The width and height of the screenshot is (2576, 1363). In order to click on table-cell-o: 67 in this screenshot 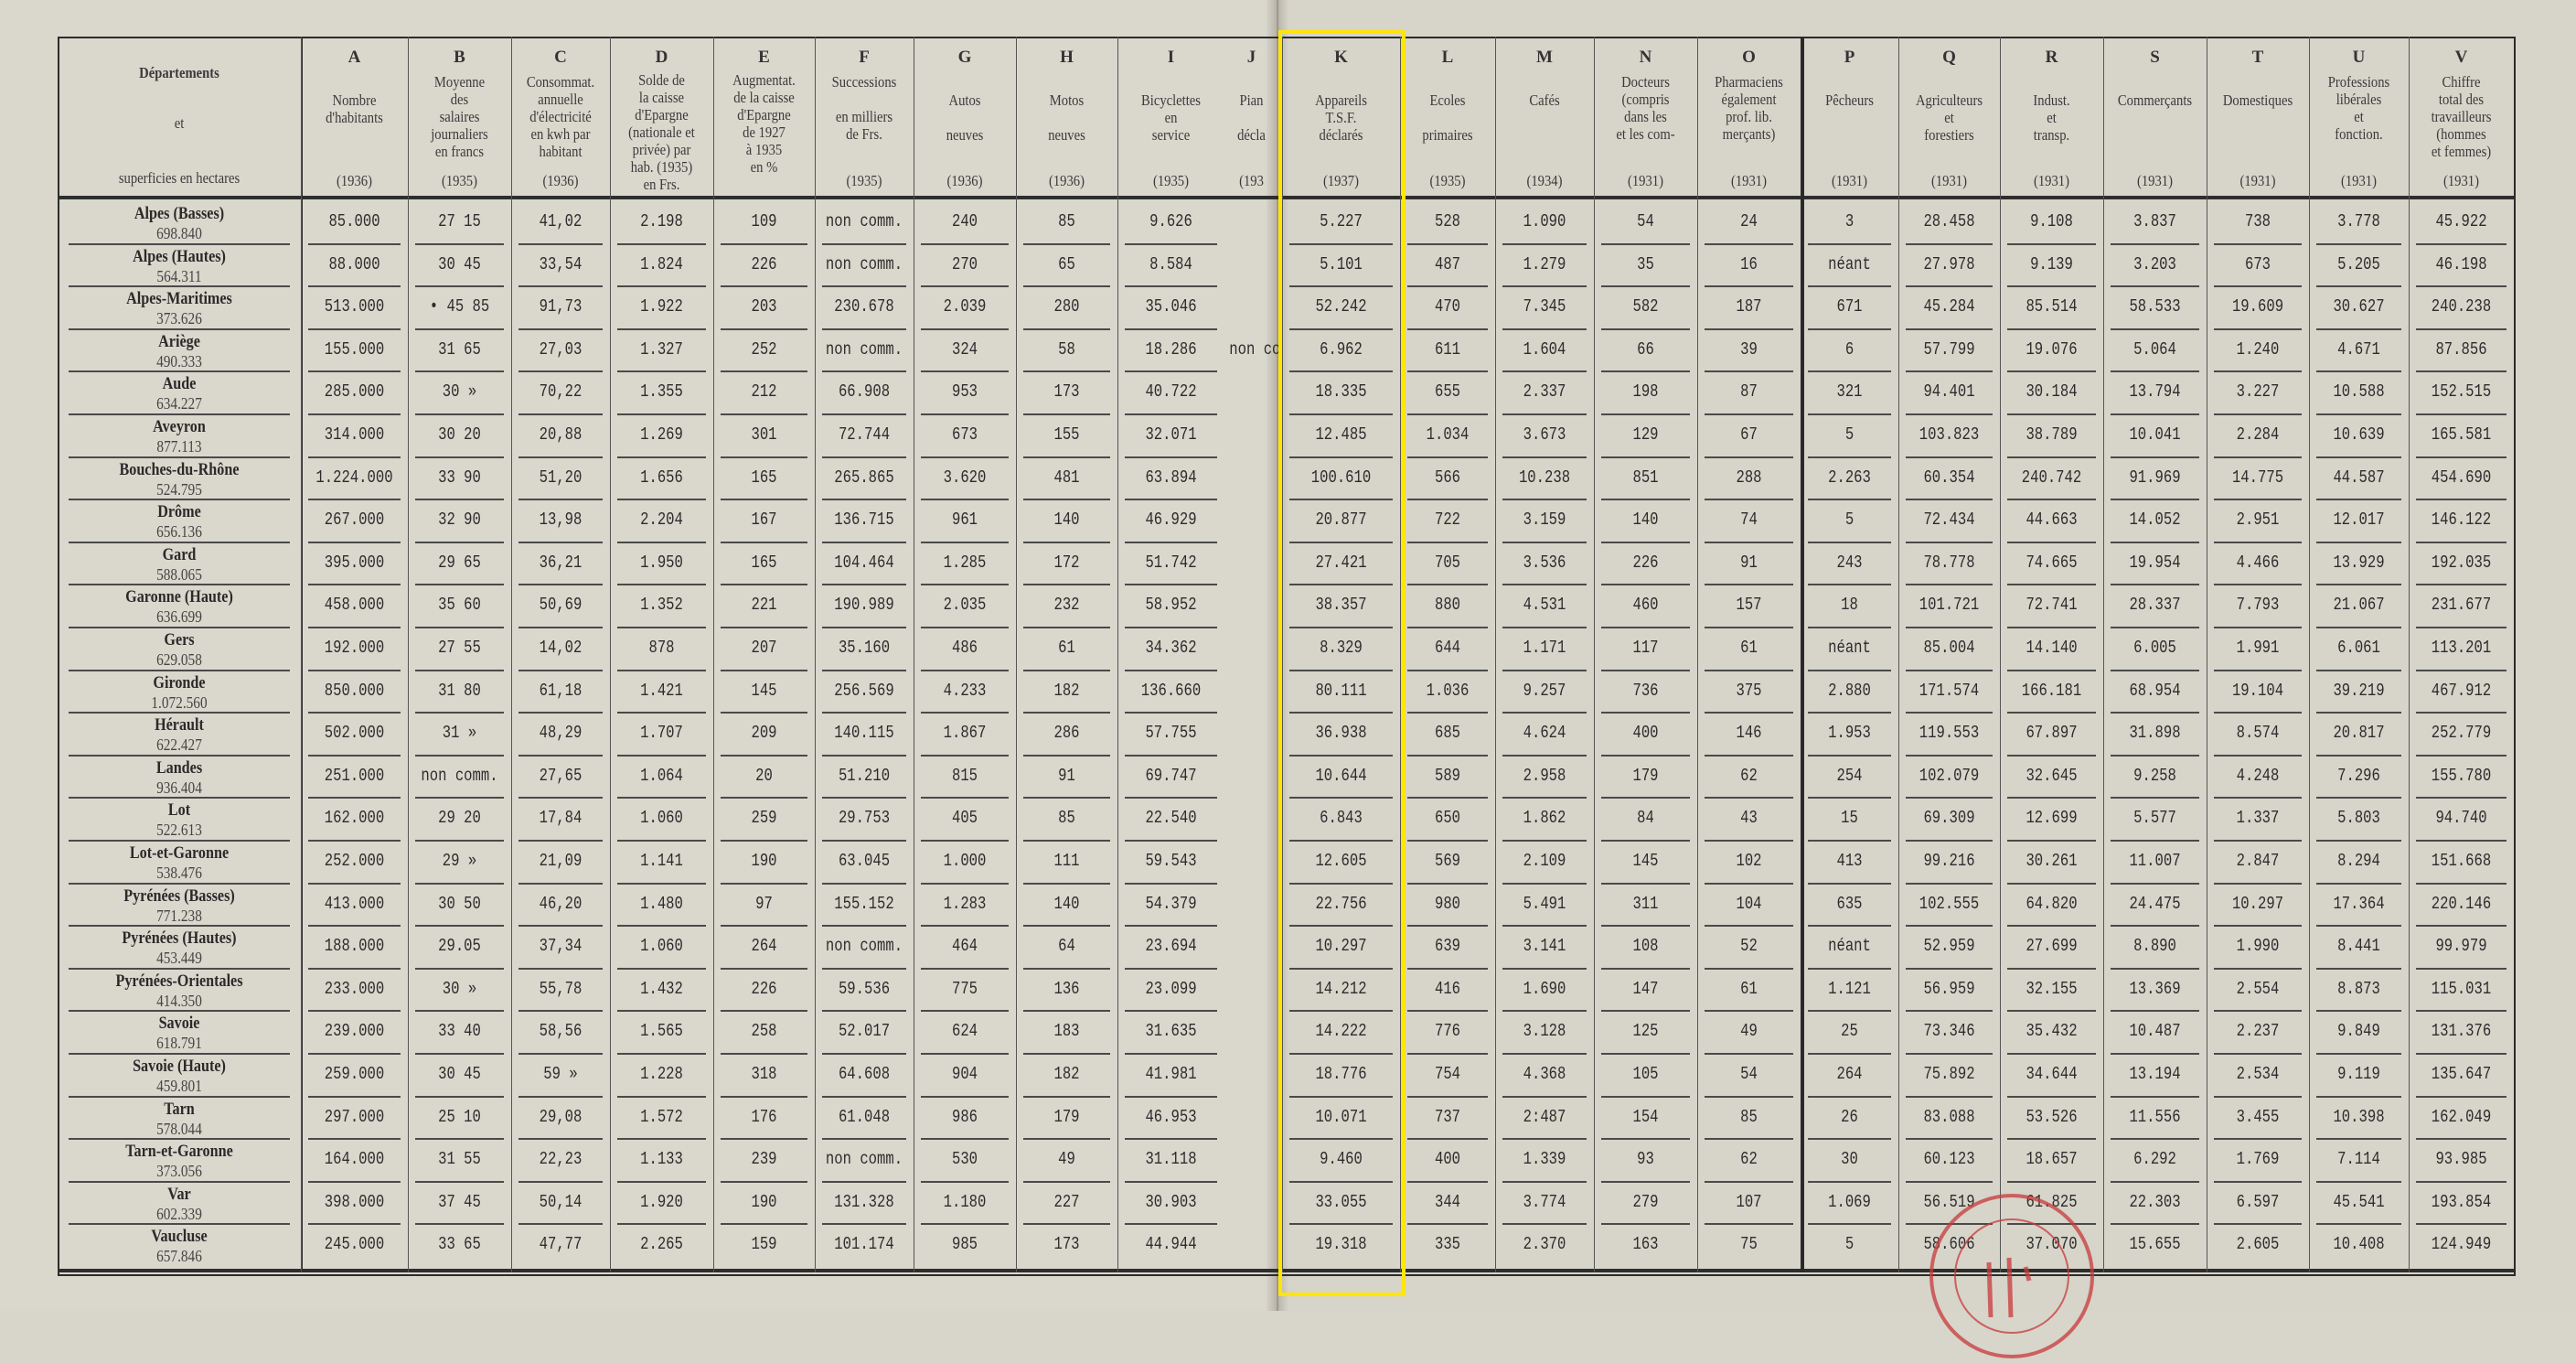, I will do `click(1749, 434)`.